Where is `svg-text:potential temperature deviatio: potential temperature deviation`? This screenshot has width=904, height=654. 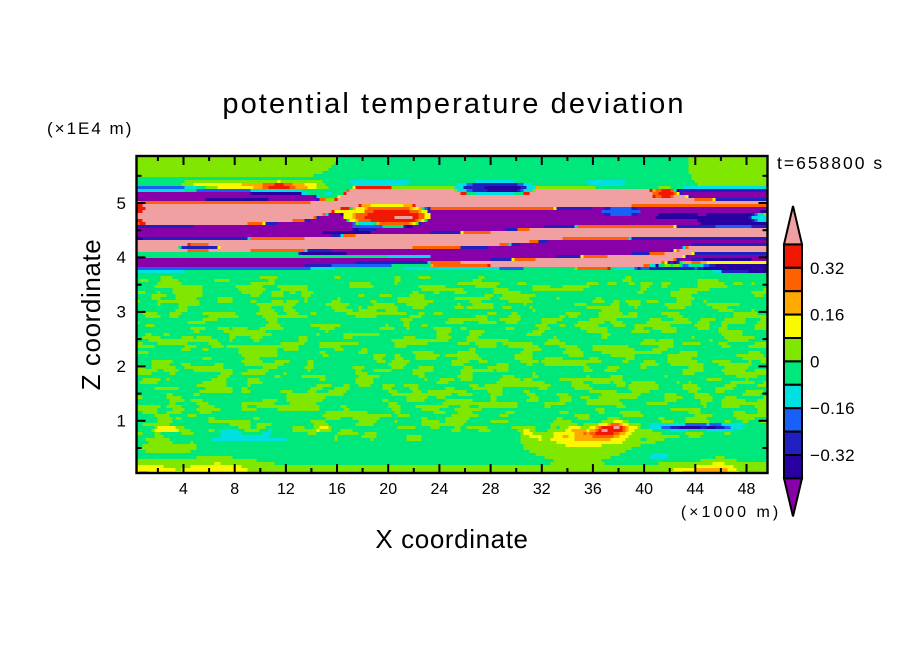
svg-text:potential temperature deviatio: potential temperature deviation is located at coordinates (453, 104).